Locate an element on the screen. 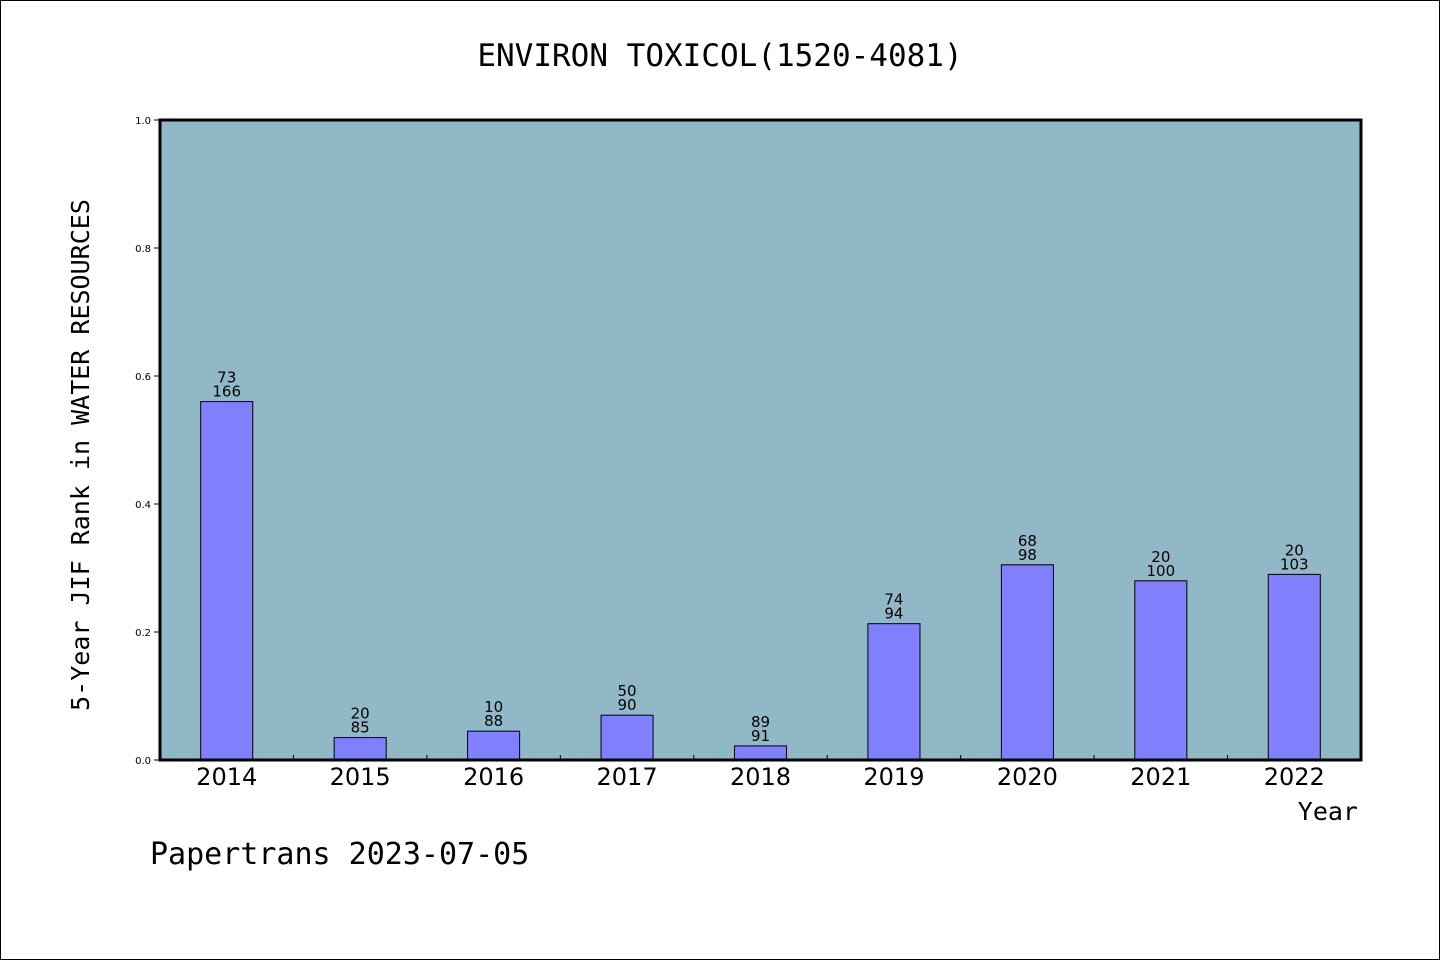 This screenshot has height=960, width=1440. x-tick-label: 2021 is located at coordinates (1160, 777).